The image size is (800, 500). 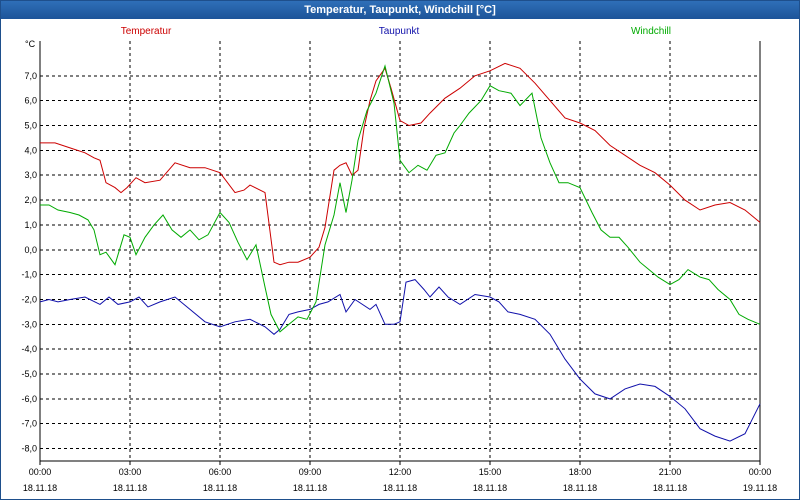 What do you see at coordinates (29, 349) in the screenshot?
I see `y-tick-label: -4,0` at bounding box center [29, 349].